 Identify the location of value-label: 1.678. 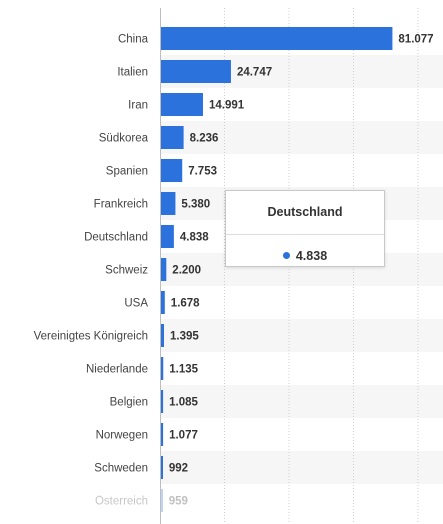
(185, 304).